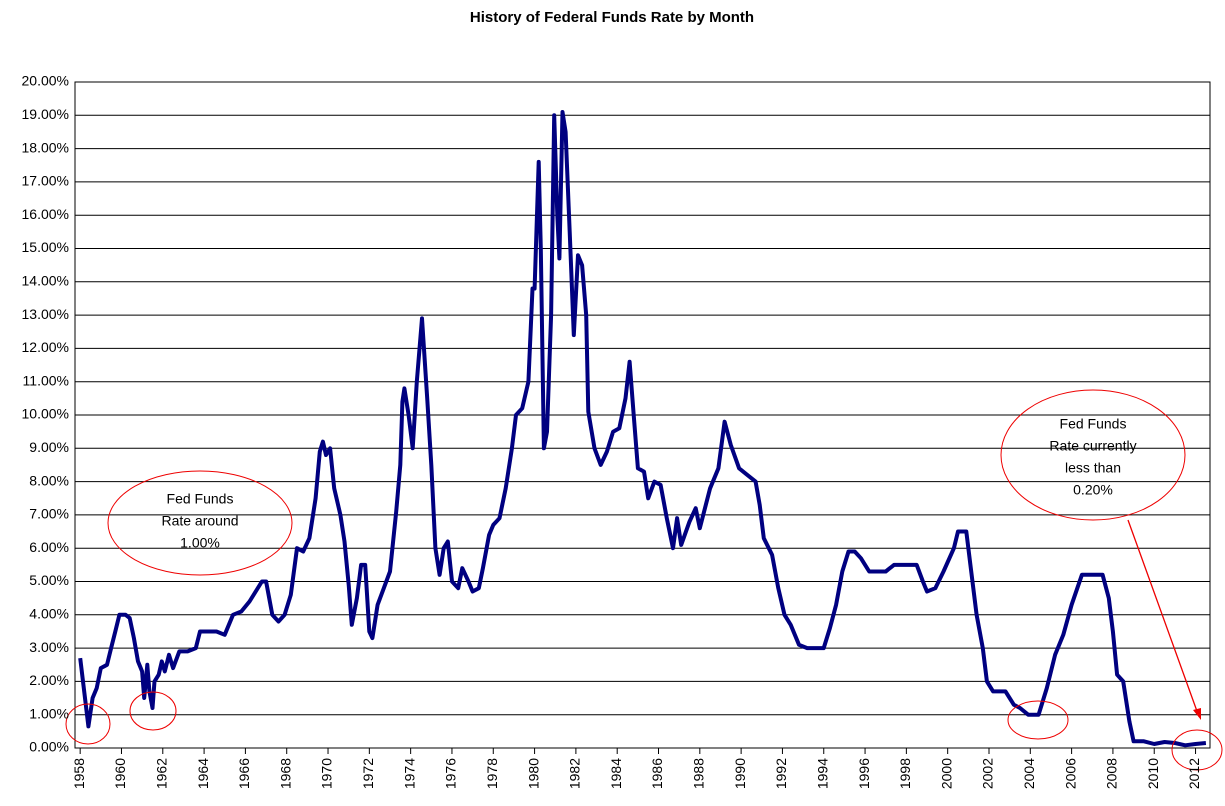  Describe the element at coordinates (49, 447) in the screenshot. I see `y-tick-label: 9.00%` at that location.